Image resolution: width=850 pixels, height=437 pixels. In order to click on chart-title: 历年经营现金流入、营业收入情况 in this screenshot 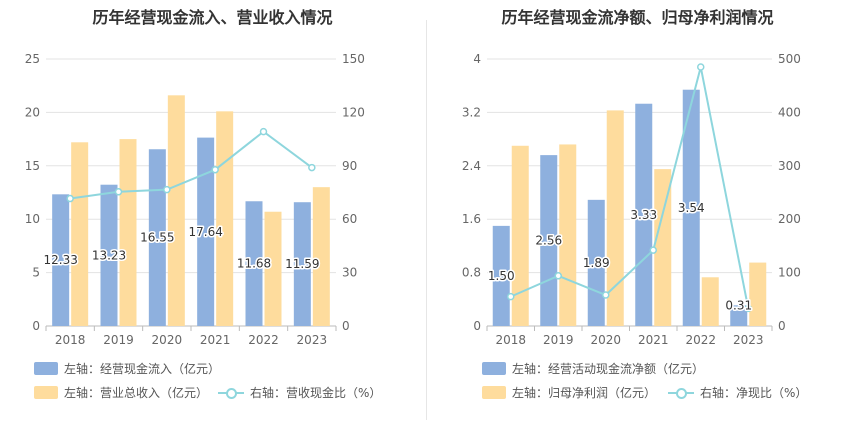, I will do `click(212, 17)`.